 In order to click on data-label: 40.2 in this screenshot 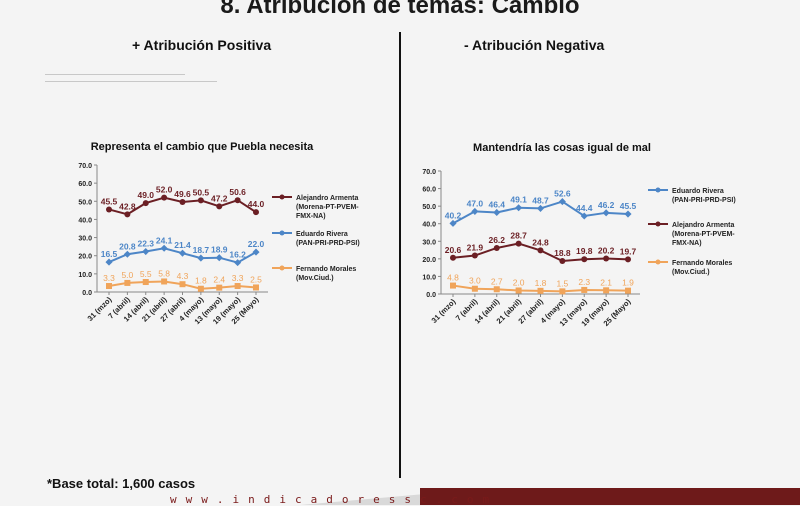, I will do `click(453, 215)`.